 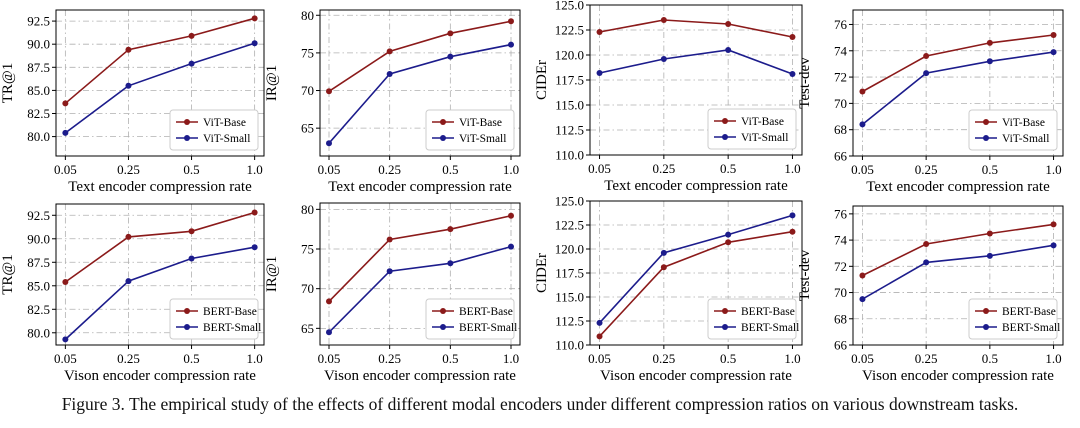 I want to click on y-tick-label: 90.0, so click(x=38, y=238).